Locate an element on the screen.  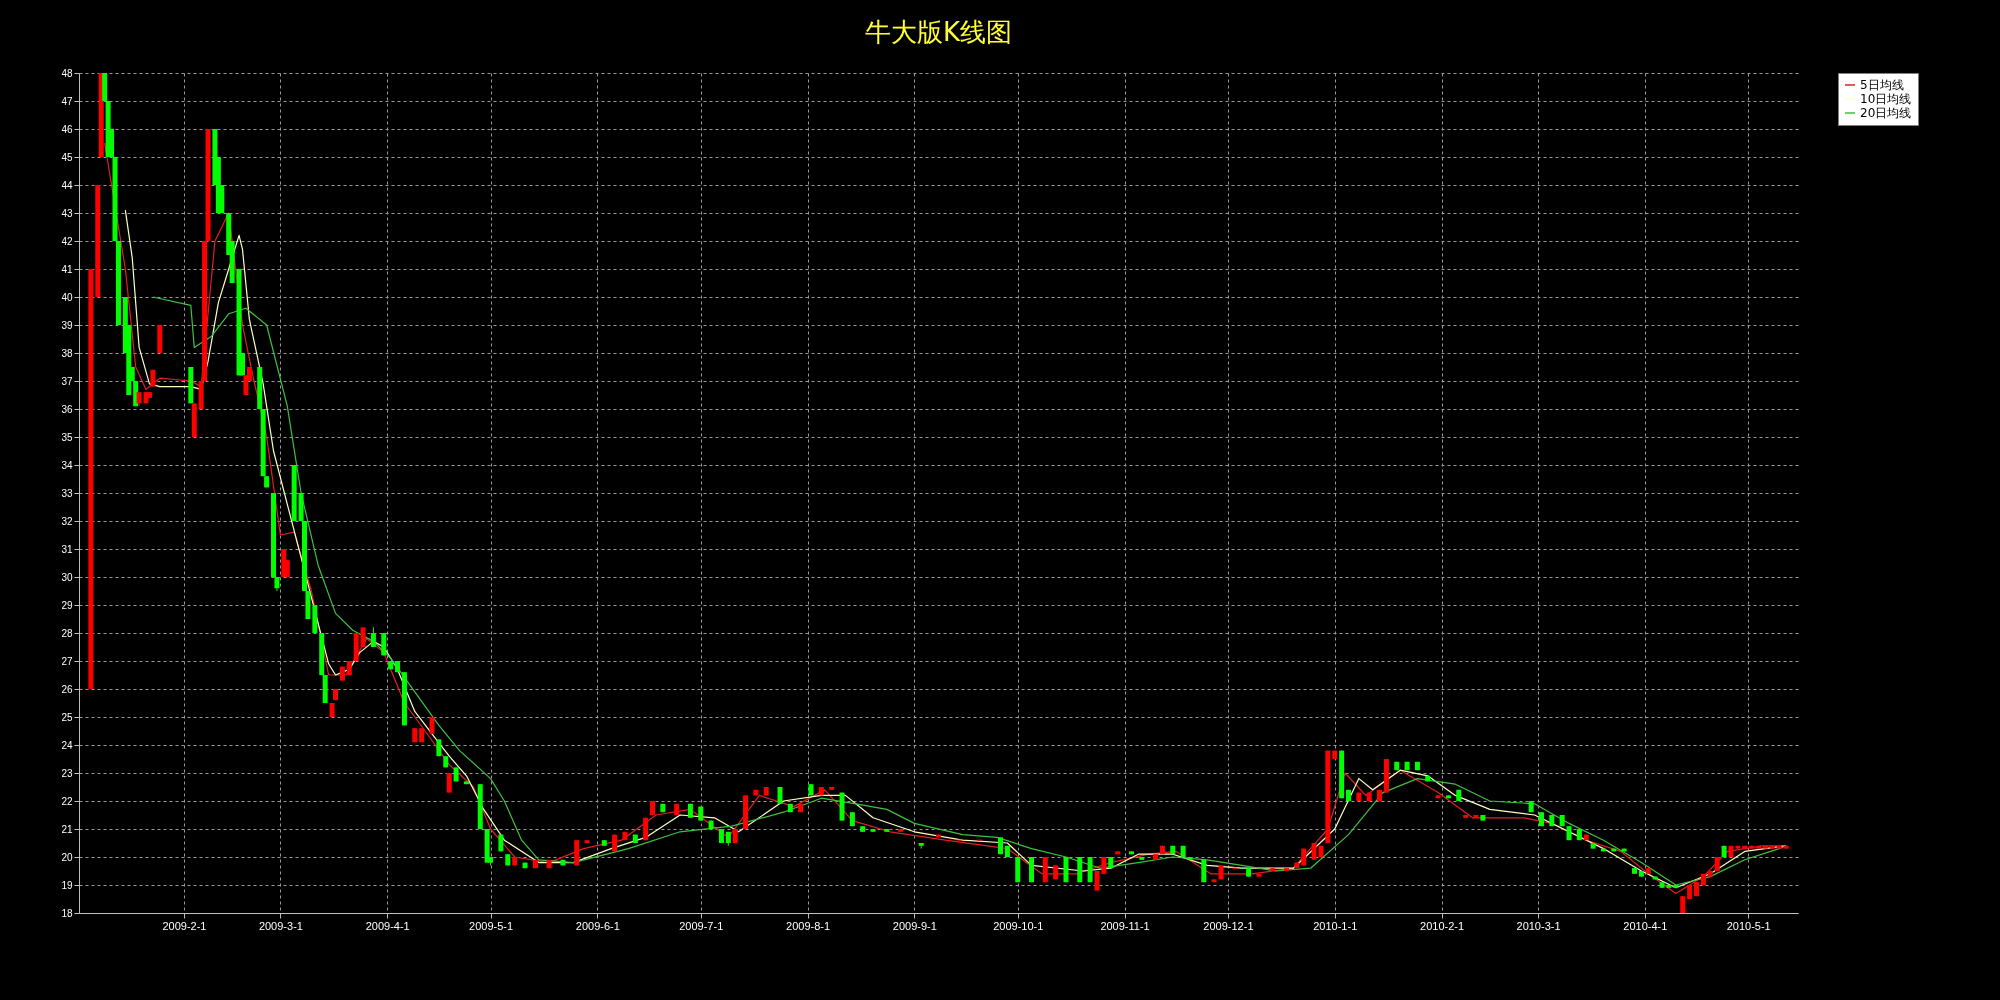
y-tick-label: 37 is located at coordinates (67, 381).